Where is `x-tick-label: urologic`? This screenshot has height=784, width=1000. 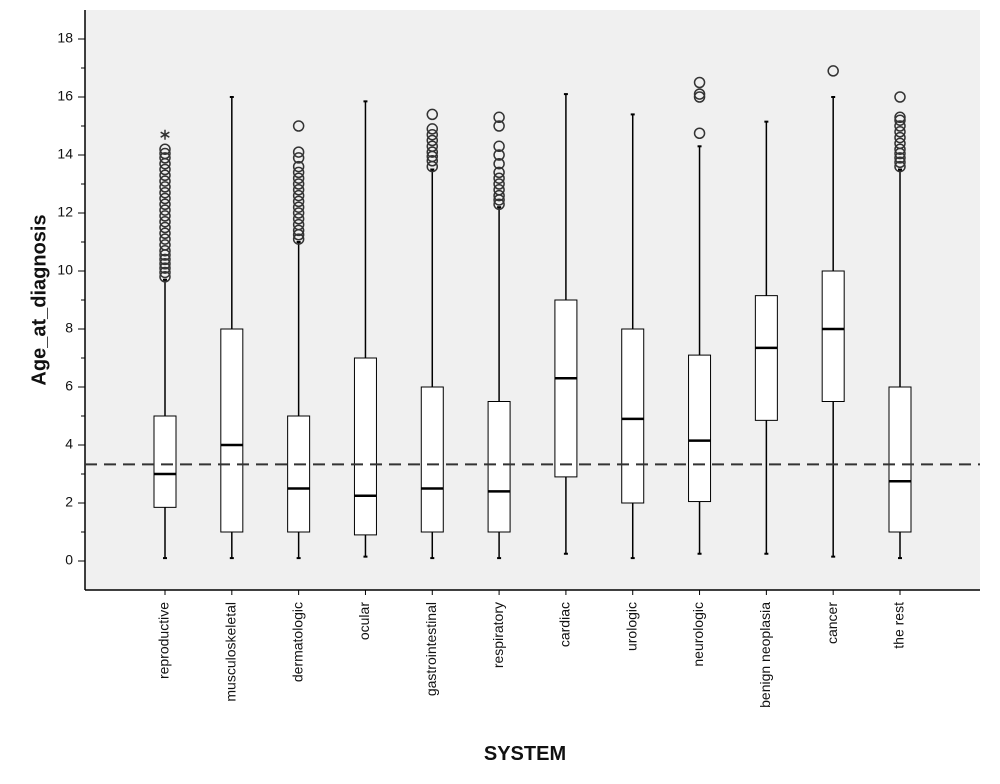 x-tick-label: urologic is located at coordinates (631, 626).